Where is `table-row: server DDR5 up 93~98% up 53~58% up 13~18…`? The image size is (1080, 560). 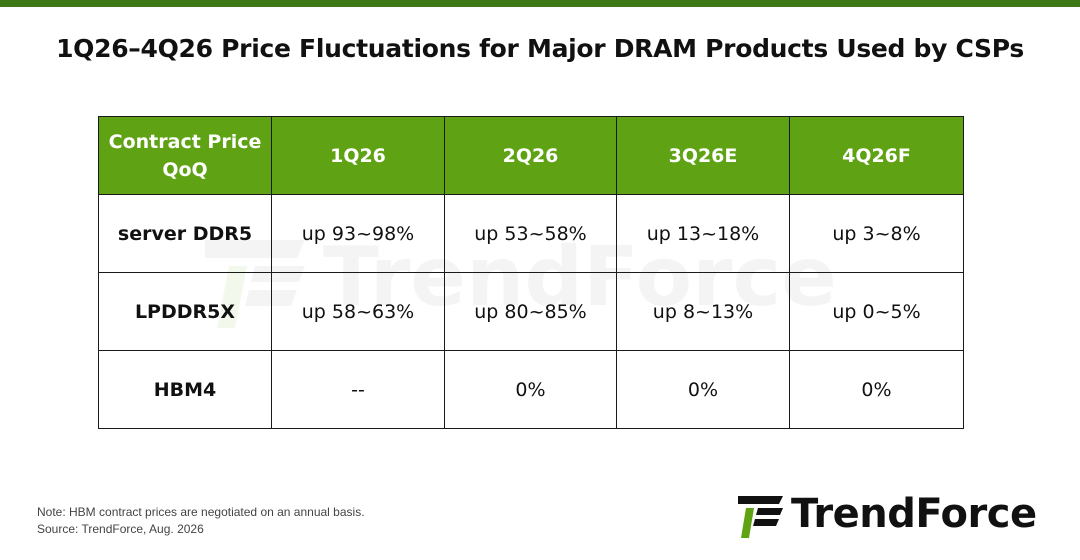
table-row: server DDR5 up 93~98% up 53~58% up 13~18… is located at coordinates (531, 233).